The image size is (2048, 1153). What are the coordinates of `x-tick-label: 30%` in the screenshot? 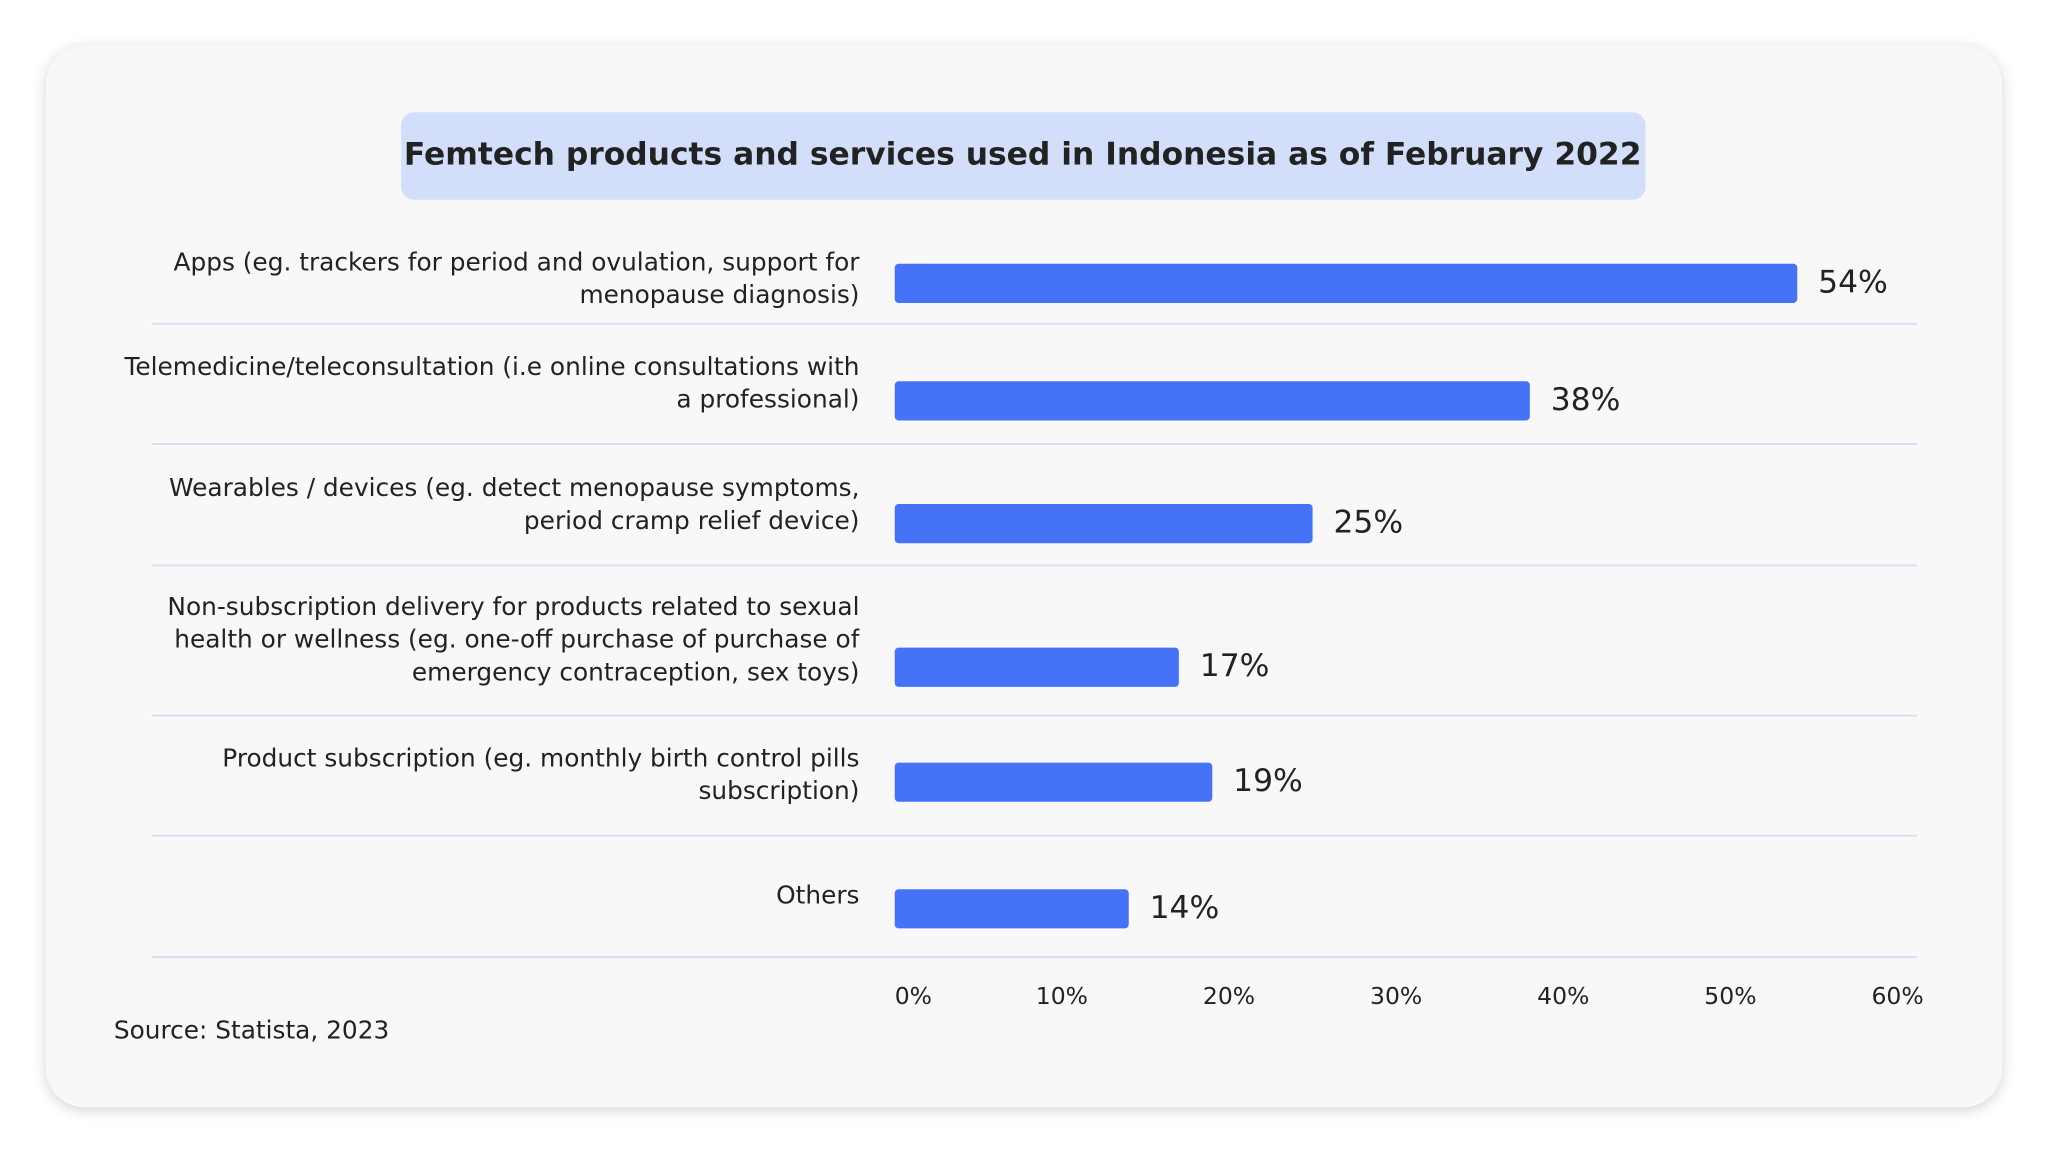 It's located at (1396, 996).